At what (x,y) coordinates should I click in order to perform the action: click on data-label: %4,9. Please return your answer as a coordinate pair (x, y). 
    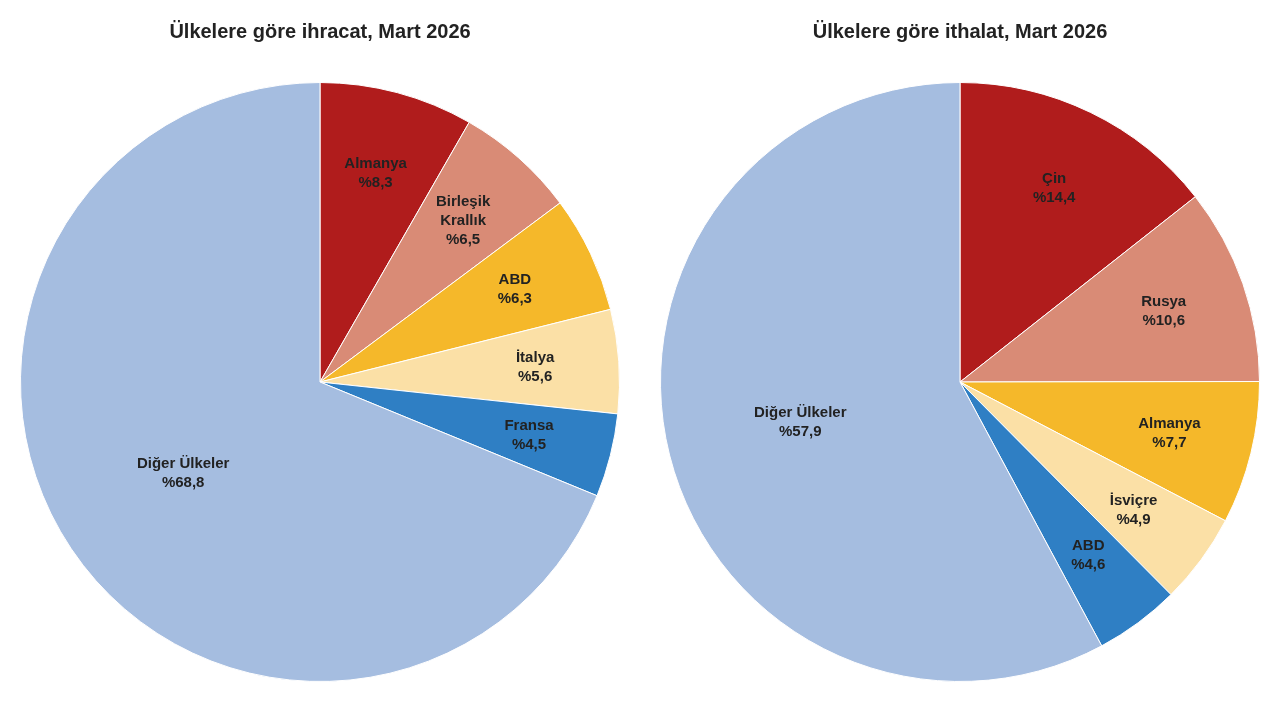
    Looking at the image, I should click on (1133, 518).